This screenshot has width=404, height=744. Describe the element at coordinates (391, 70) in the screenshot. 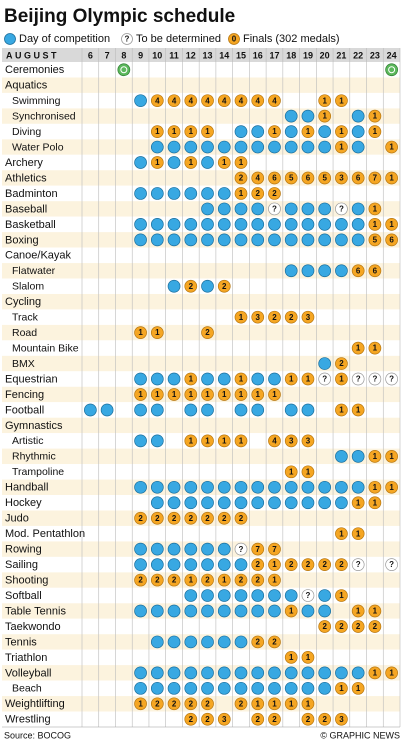

I see `ceremony-day` at that location.